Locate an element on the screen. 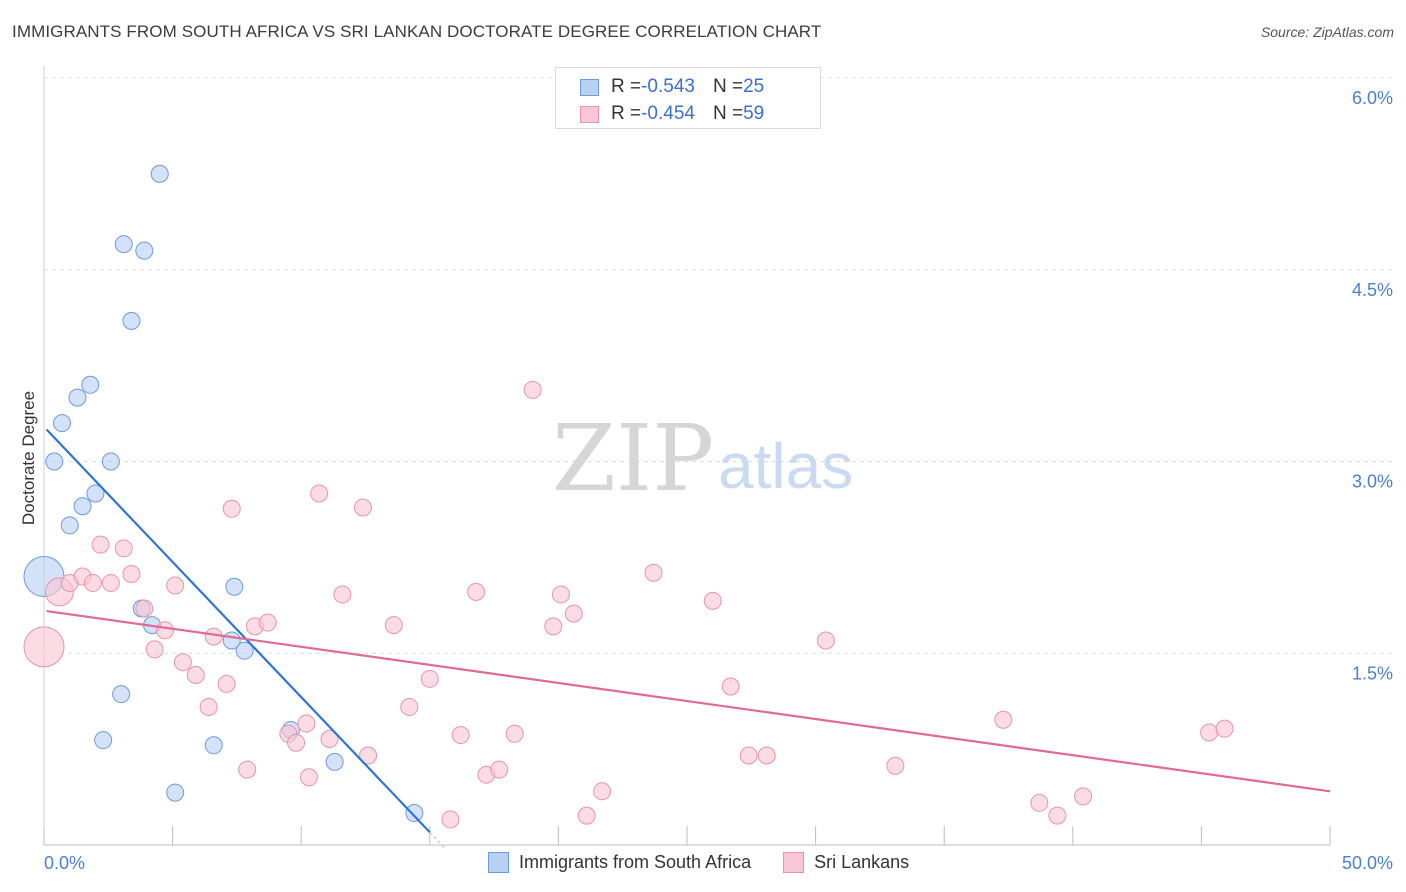 The width and height of the screenshot is (1406, 892). source-label: Source: ZipAtlas.com is located at coordinates (1327, 32).